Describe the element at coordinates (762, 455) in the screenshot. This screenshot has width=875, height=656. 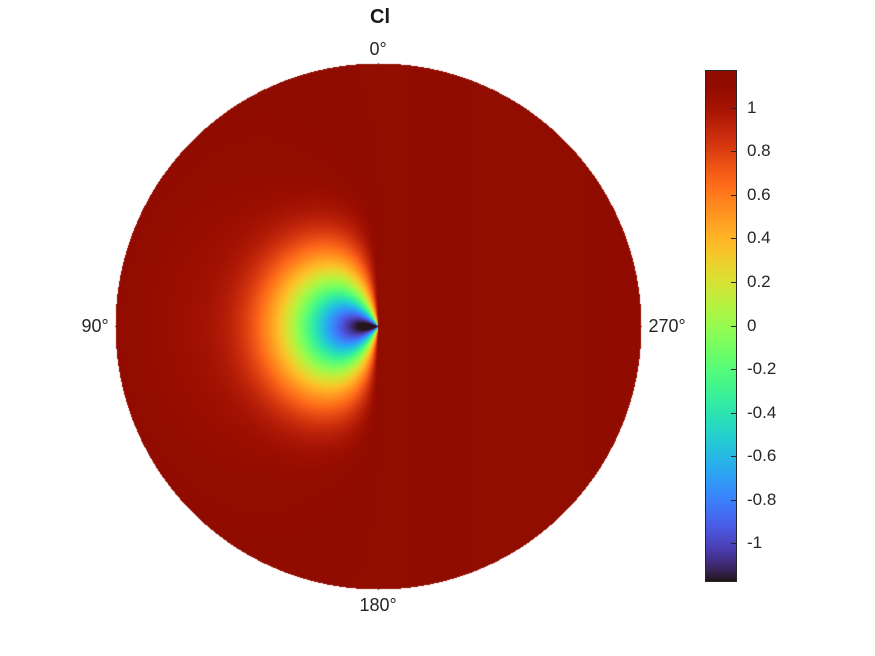
I see `colorbar-tick-label: -0.6` at that location.